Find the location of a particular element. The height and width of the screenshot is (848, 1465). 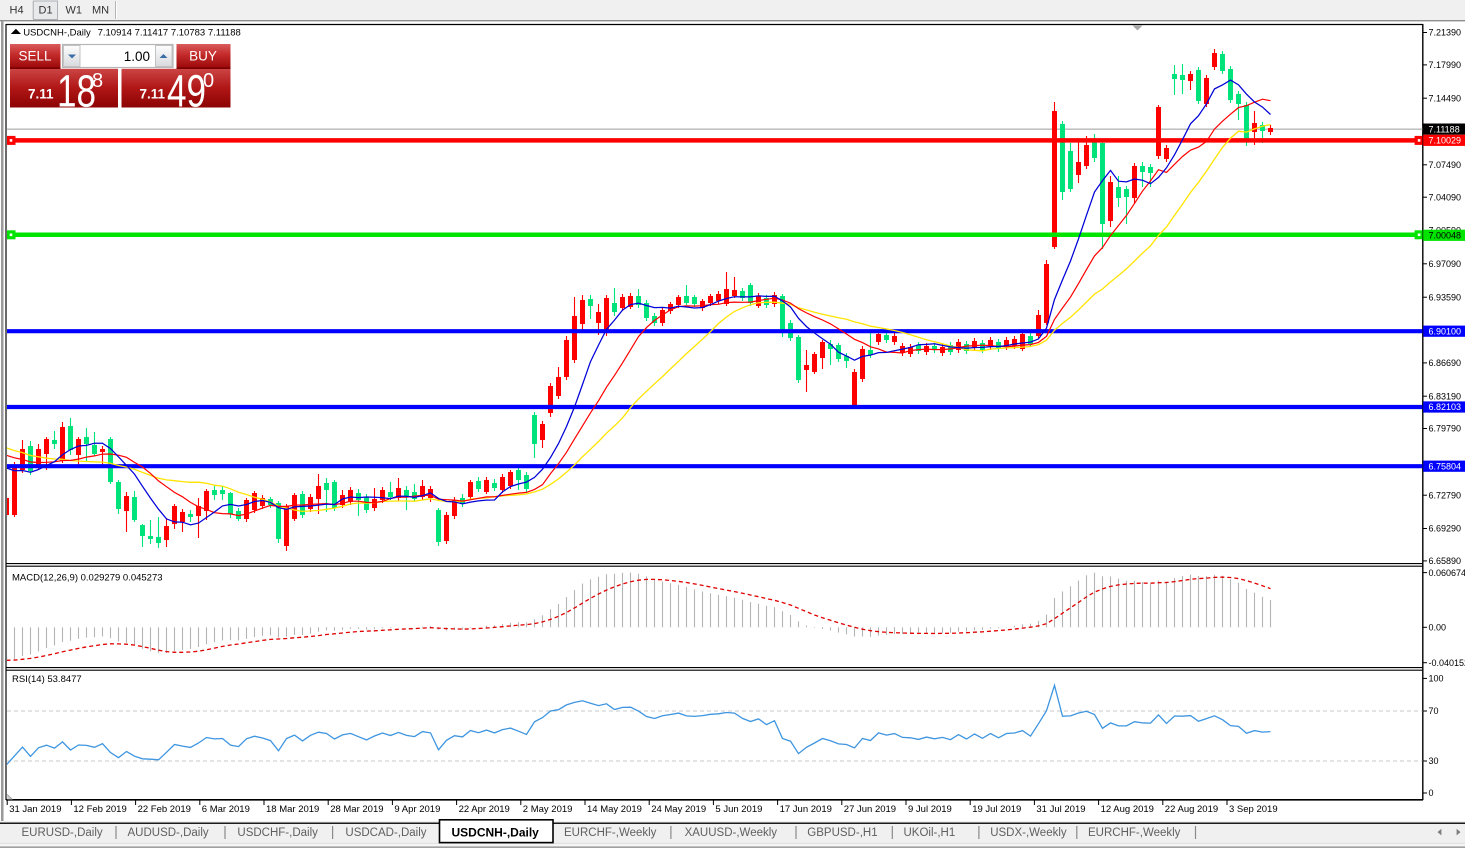

svg-text:MACD(12,26,9) 0.029279 0.04527: MACD(12,26,9) 0.029279 0.045273 is located at coordinates (87, 578).